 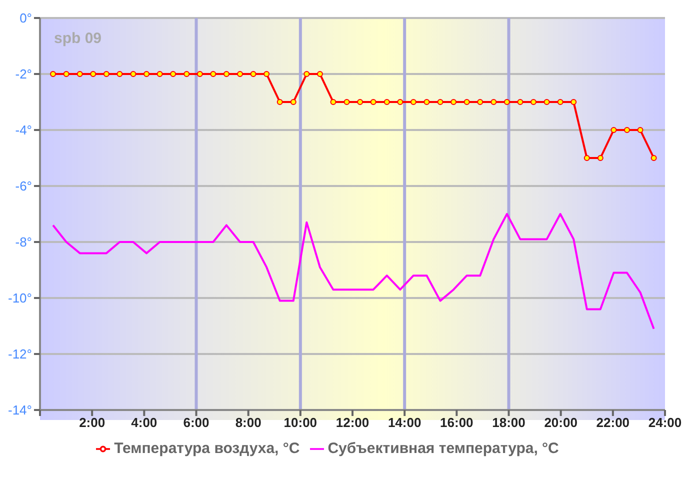 What do you see at coordinates (248, 422) in the screenshot?
I see `x-tick-label: 8:00` at bounding box center [248, 422].